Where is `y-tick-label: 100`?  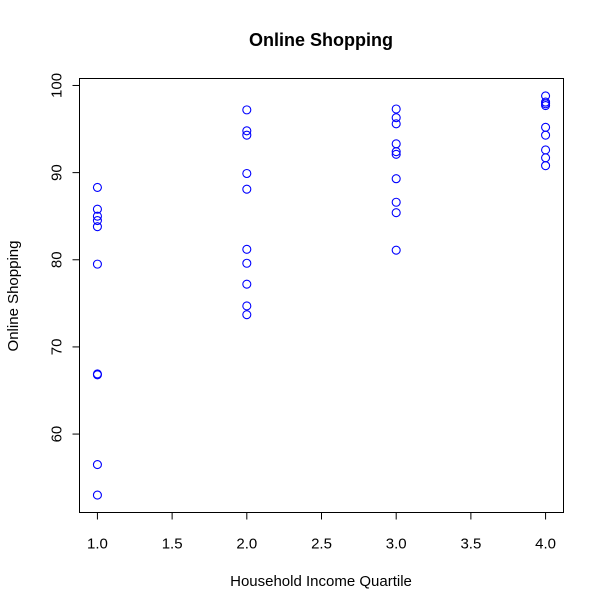
y-tick-label: 100 is located at coordinates (57, 85).